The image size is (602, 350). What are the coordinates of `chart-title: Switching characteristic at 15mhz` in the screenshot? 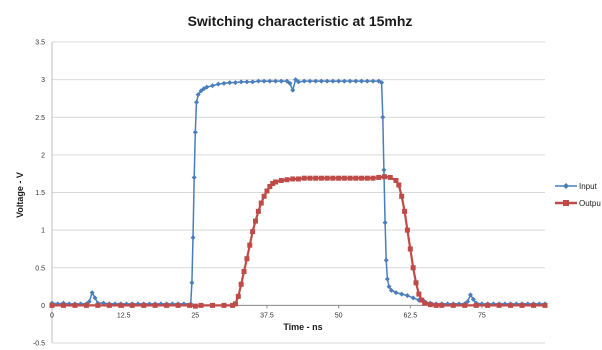 It's located at (300, 21).